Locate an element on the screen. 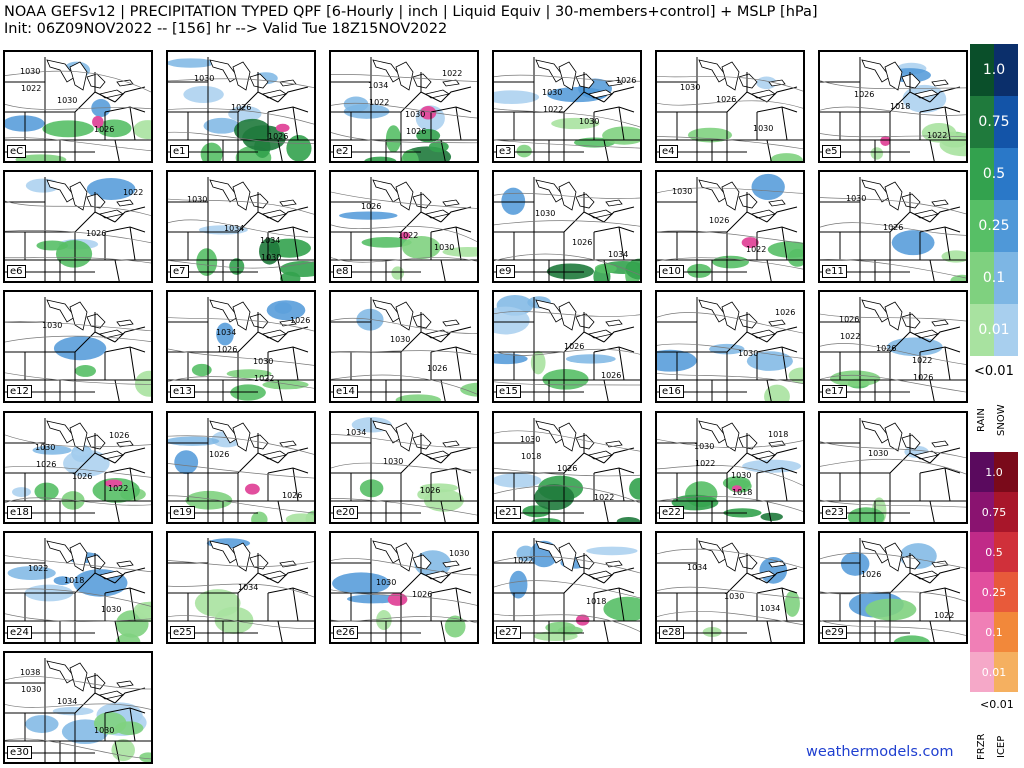 The image size is (1024, 768). ensemble-panel-e17: 1022 1026 1026 1026 1022 e17 is located at coordinates (893, 347).